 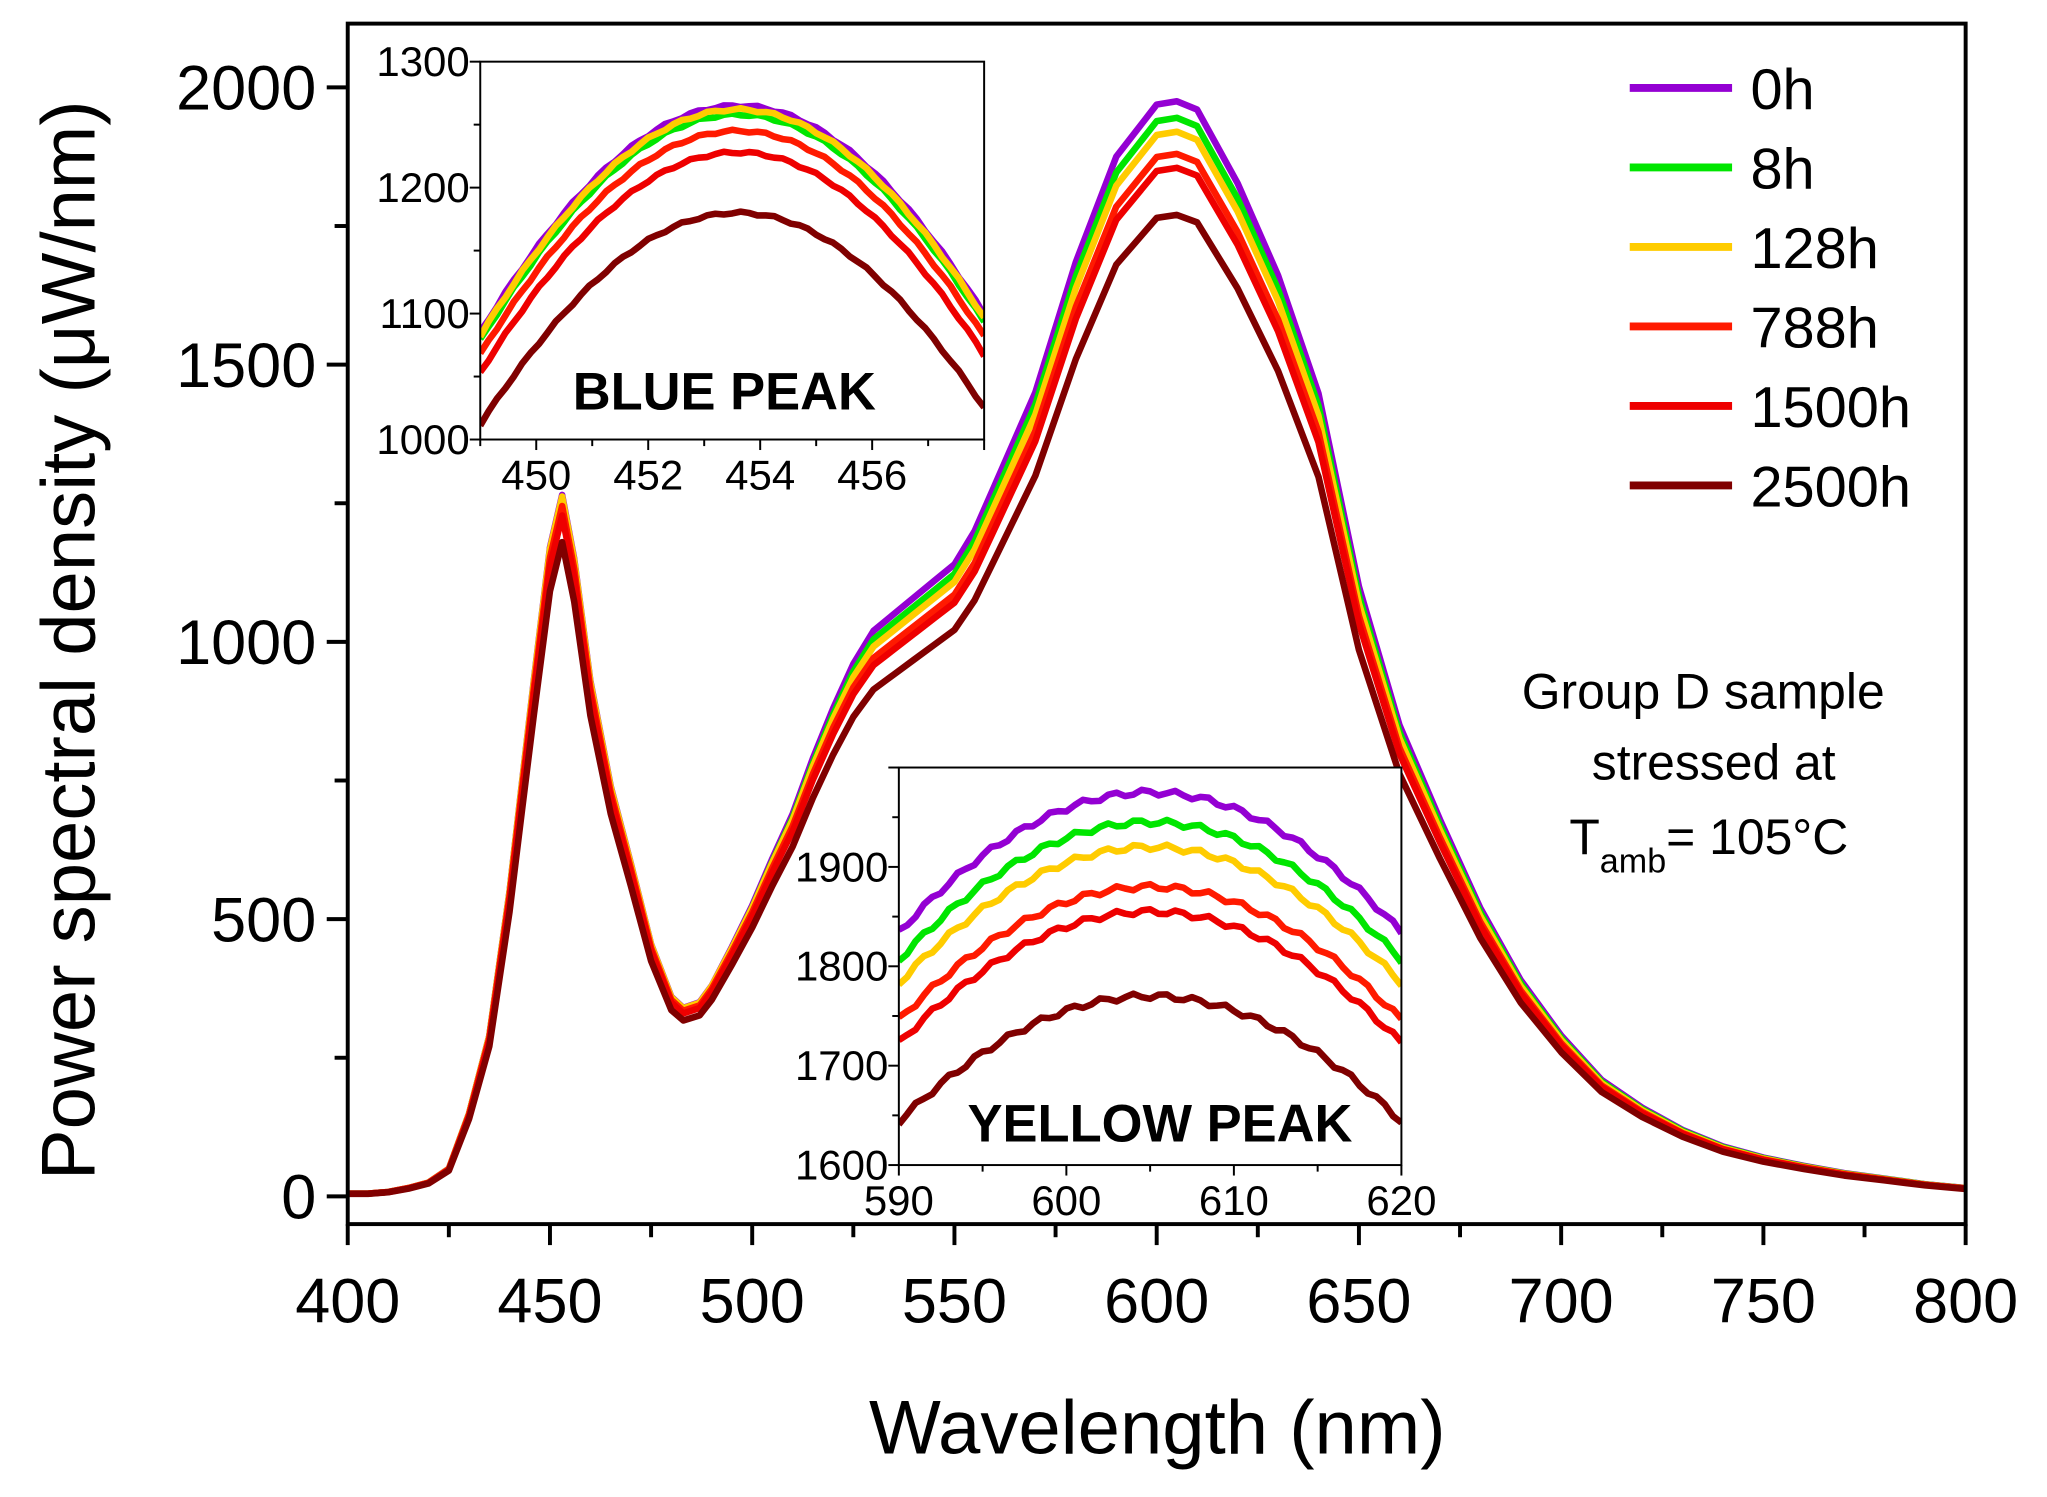 I want to click on inset-yellow-peak: 590 600 610 620 1600 1700 1800 1900 YELLOW PEAK, so click(x=1115, y=995).